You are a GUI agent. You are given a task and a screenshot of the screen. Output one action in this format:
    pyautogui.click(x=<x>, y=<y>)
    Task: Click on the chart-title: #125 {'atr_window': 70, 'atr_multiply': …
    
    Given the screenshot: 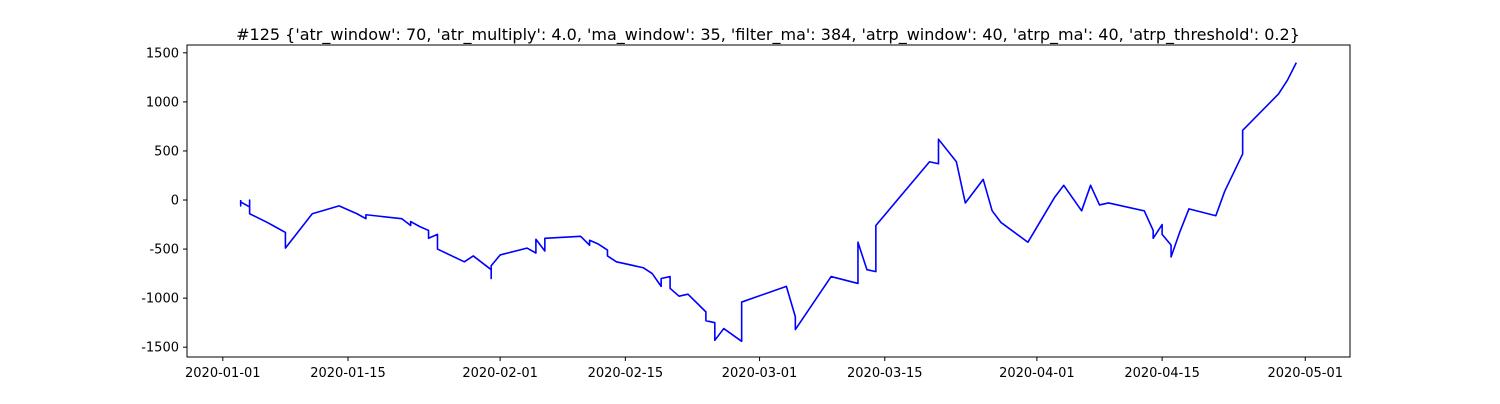 What is the action you would take?
    pyautogui.click(x=768, y=35)
    